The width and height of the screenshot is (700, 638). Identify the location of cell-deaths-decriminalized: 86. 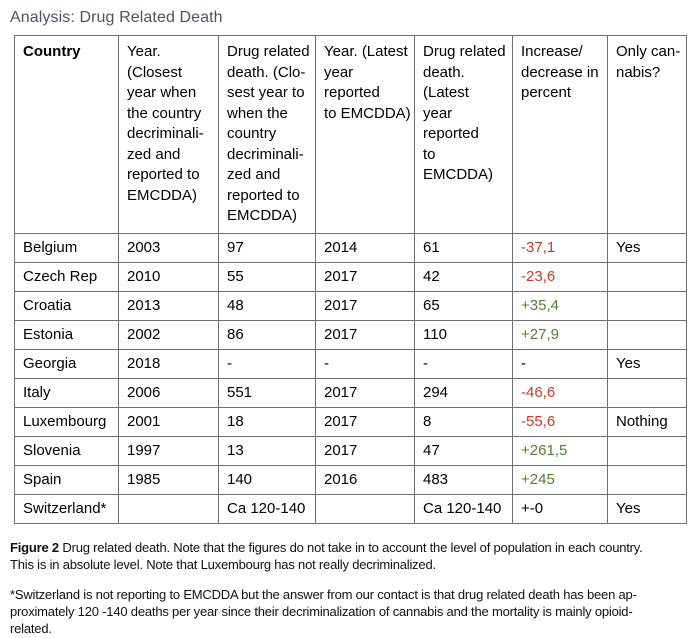
(267, 334).